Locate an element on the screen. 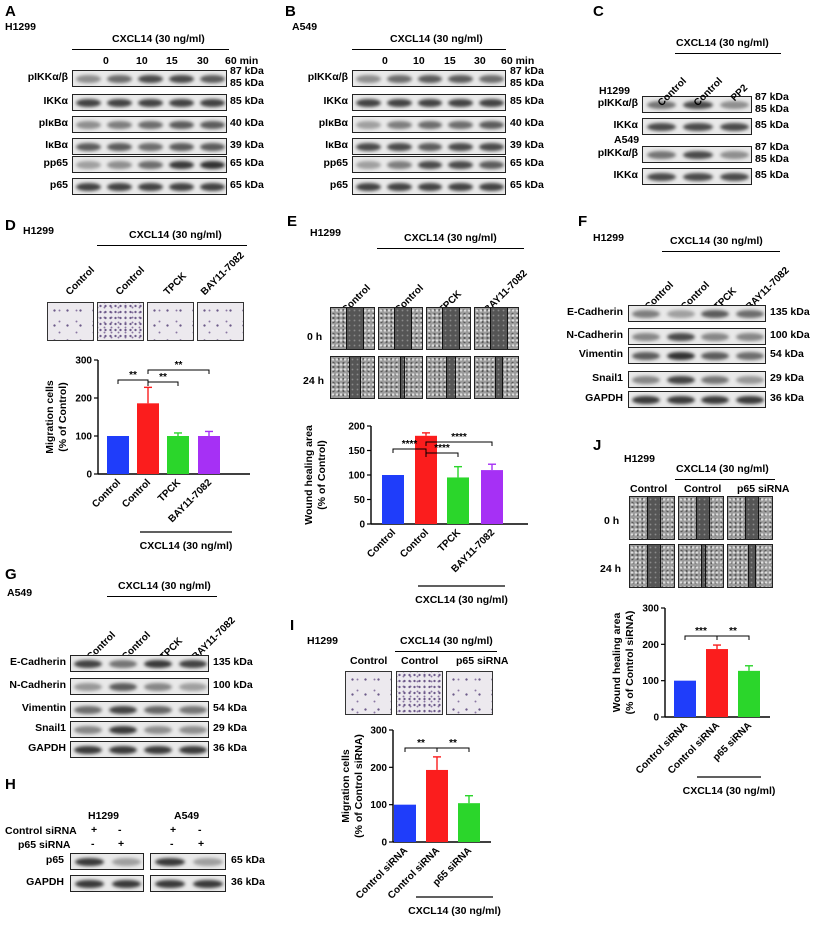  panel-d-sig-label-1: ** is located at coordinates (133, 375).